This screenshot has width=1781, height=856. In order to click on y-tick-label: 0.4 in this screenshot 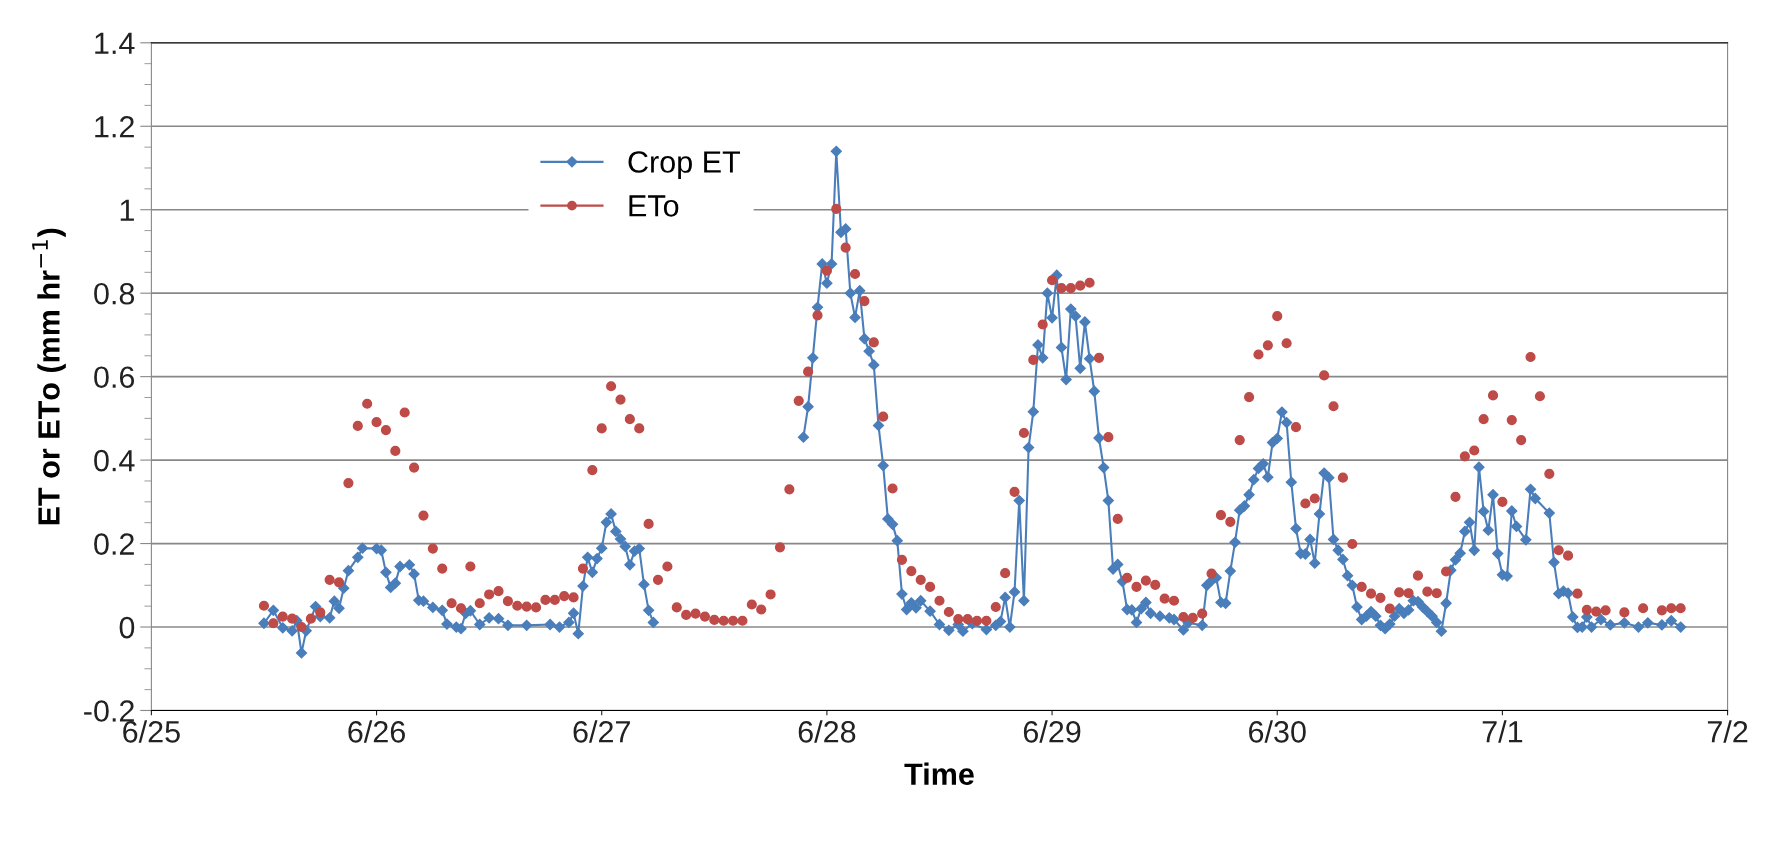, I will do `click(114, 460)`.